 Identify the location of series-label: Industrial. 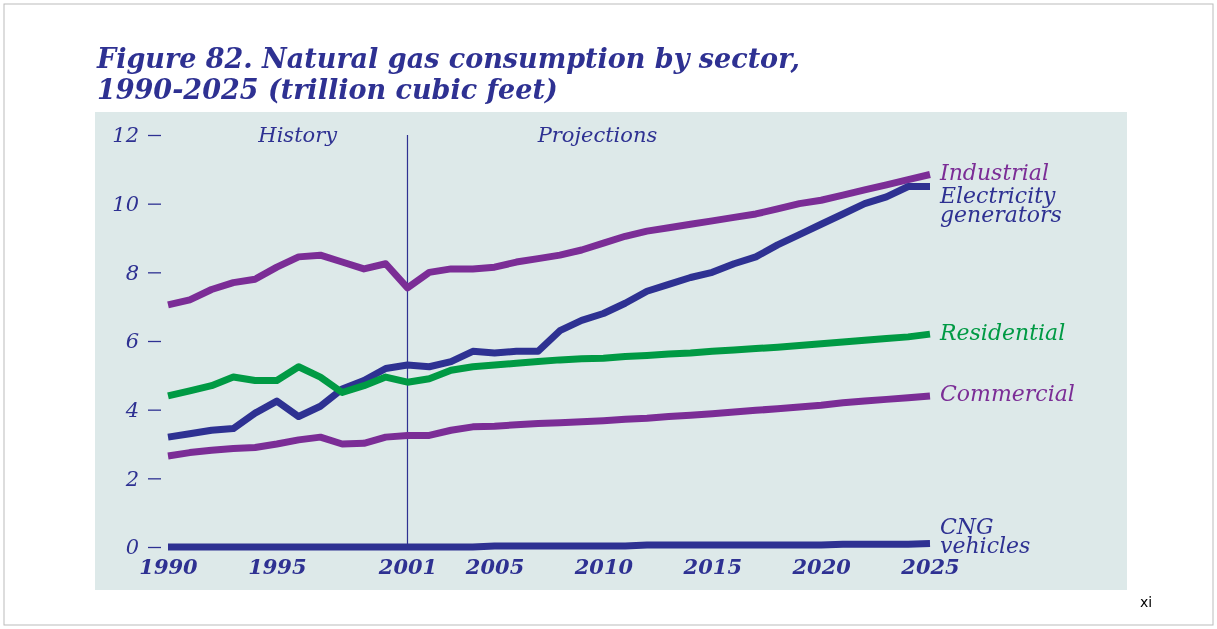
(994, 172).